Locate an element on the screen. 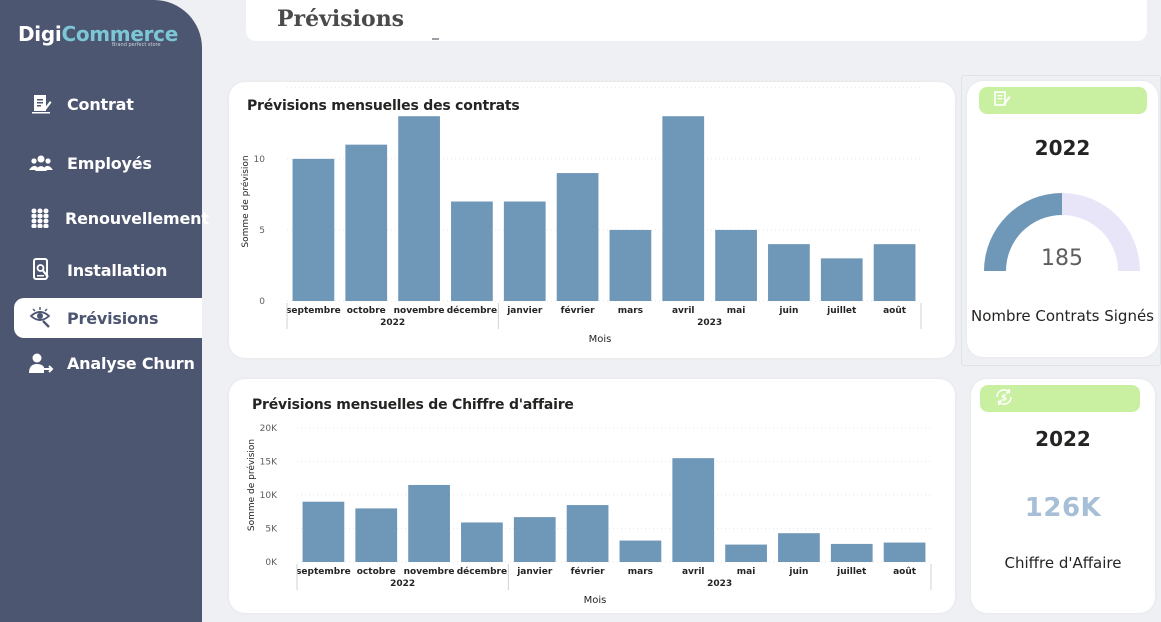  sidebar-item-renouvellement: Renouvellement is located at coordinates (111, 218).